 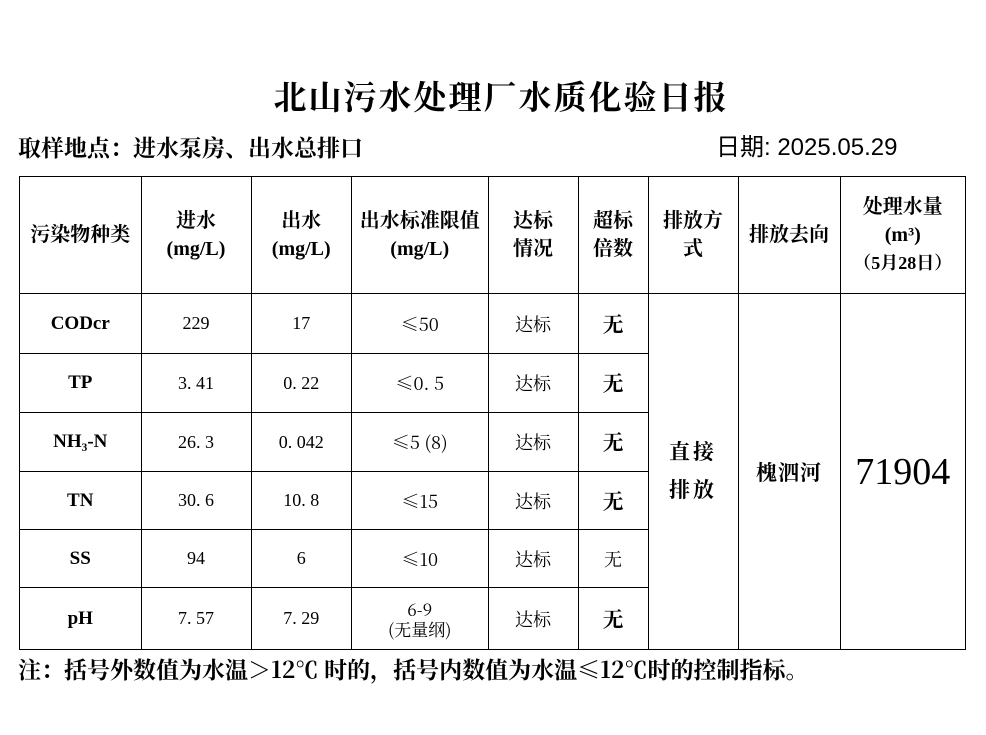 I want to click on table-row-tn: TN 30. 6 10. 8 ≤15 达标 无, so click(x=492, y=500).